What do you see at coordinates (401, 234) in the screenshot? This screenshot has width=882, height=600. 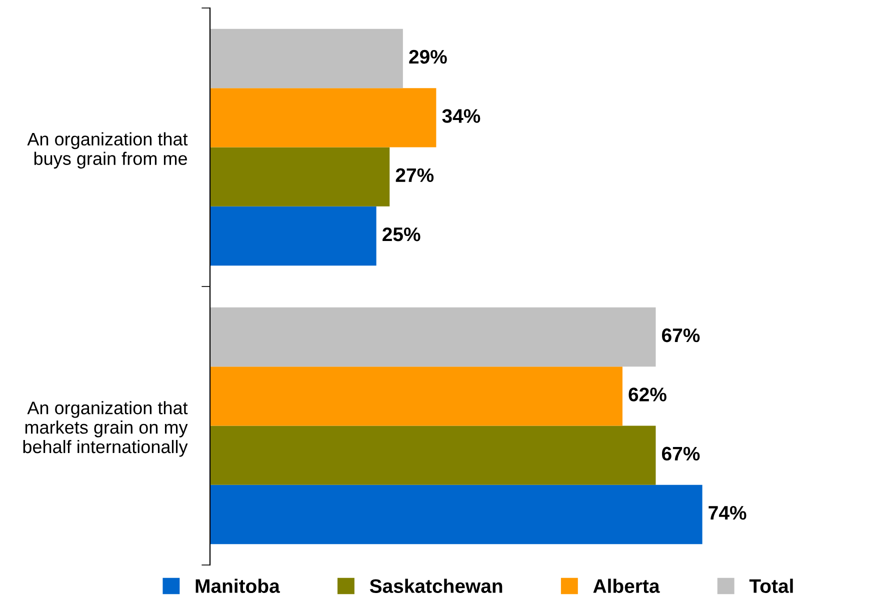 I see `data-label: 25%` at bounding box center [401, 234].